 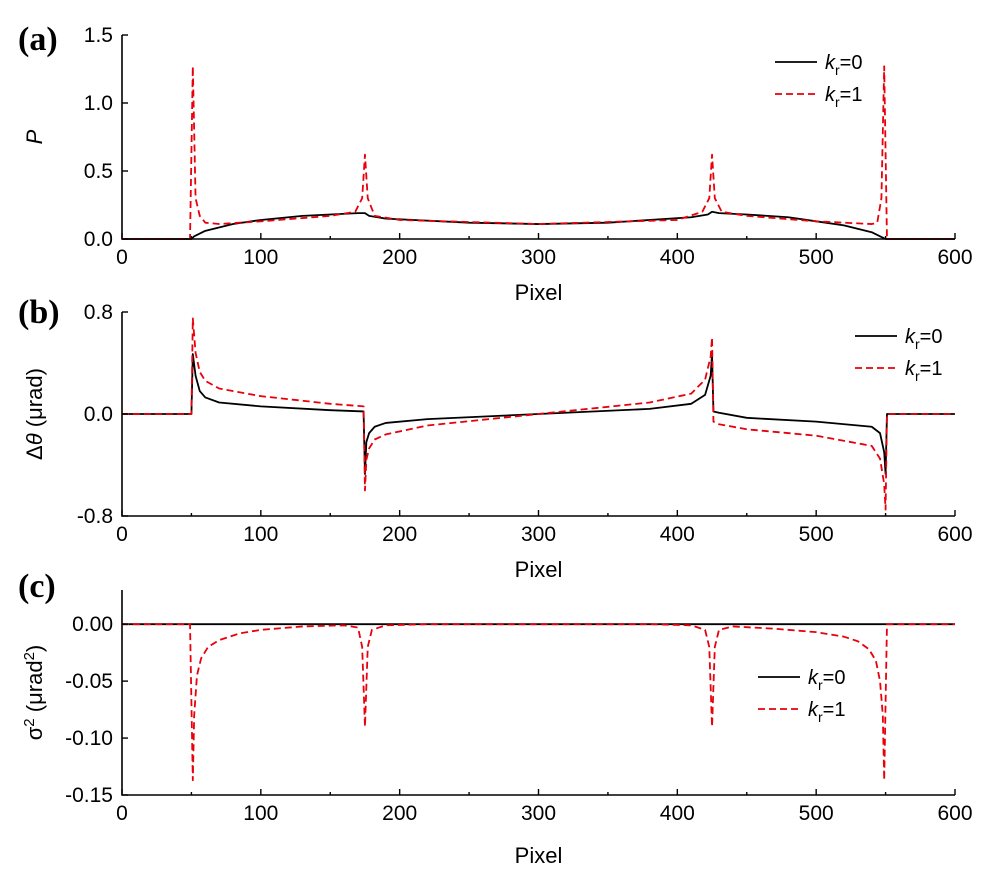 I want to click on y-tick-label: 0.8, so click(x=98, y=312).